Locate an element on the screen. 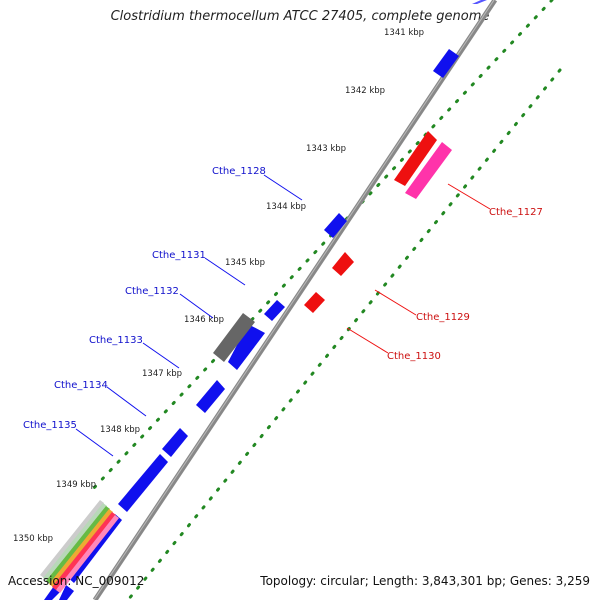  rna-feature-stripes is located at coordinates (79, 546).